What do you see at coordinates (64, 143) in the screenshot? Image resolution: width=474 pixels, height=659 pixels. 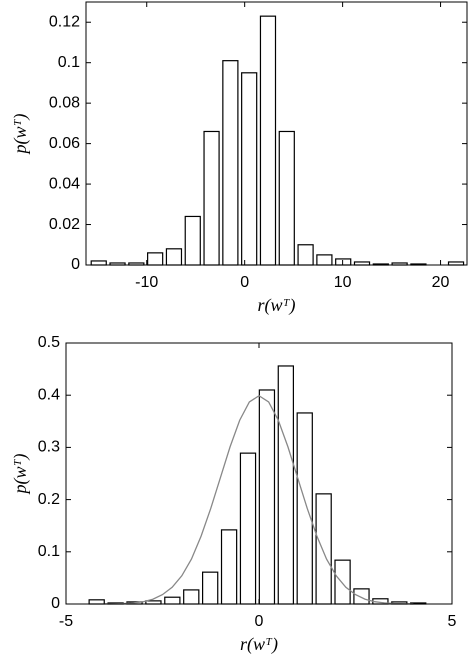 I see `y-tick-label: 0.06` at bounding box center [64, 143].